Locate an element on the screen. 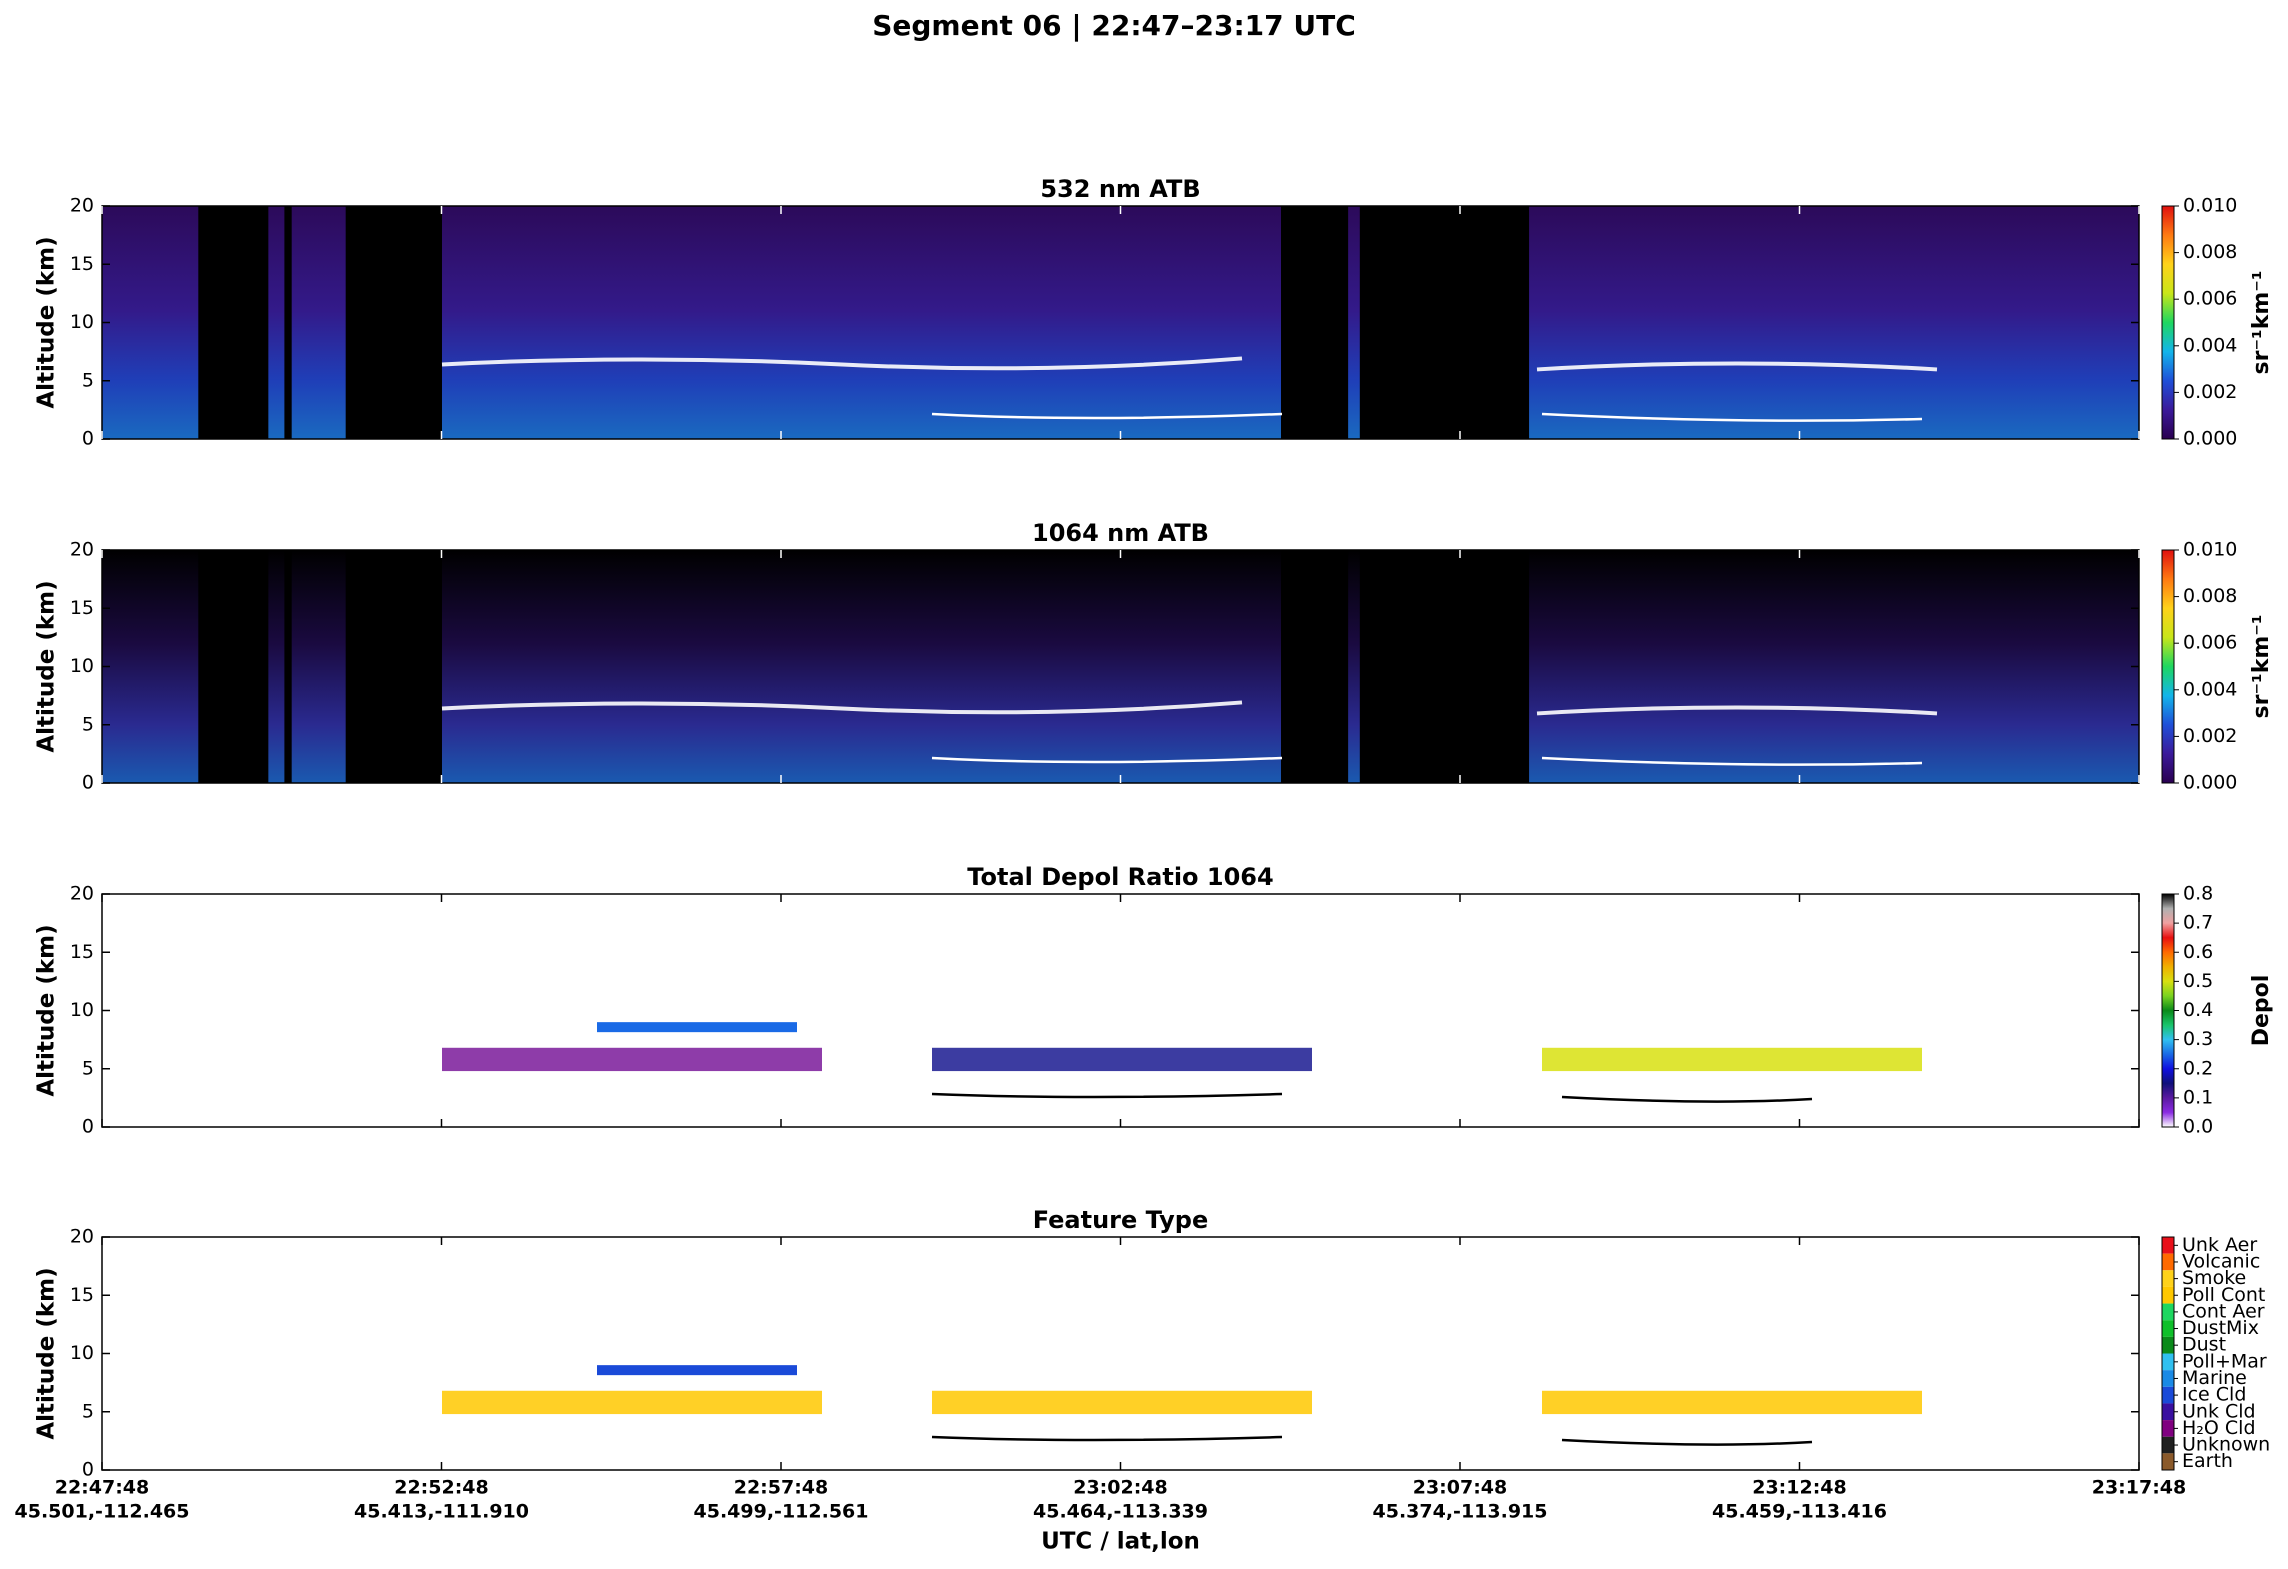 This screenshot has width=2288, height=1569. colorbar-category-label: Poll+Mar is located at coordinates (2224, 1361).